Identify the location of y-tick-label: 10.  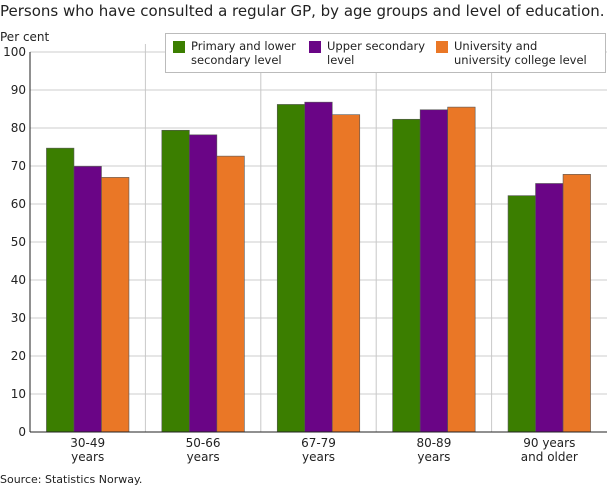
(18, 394).